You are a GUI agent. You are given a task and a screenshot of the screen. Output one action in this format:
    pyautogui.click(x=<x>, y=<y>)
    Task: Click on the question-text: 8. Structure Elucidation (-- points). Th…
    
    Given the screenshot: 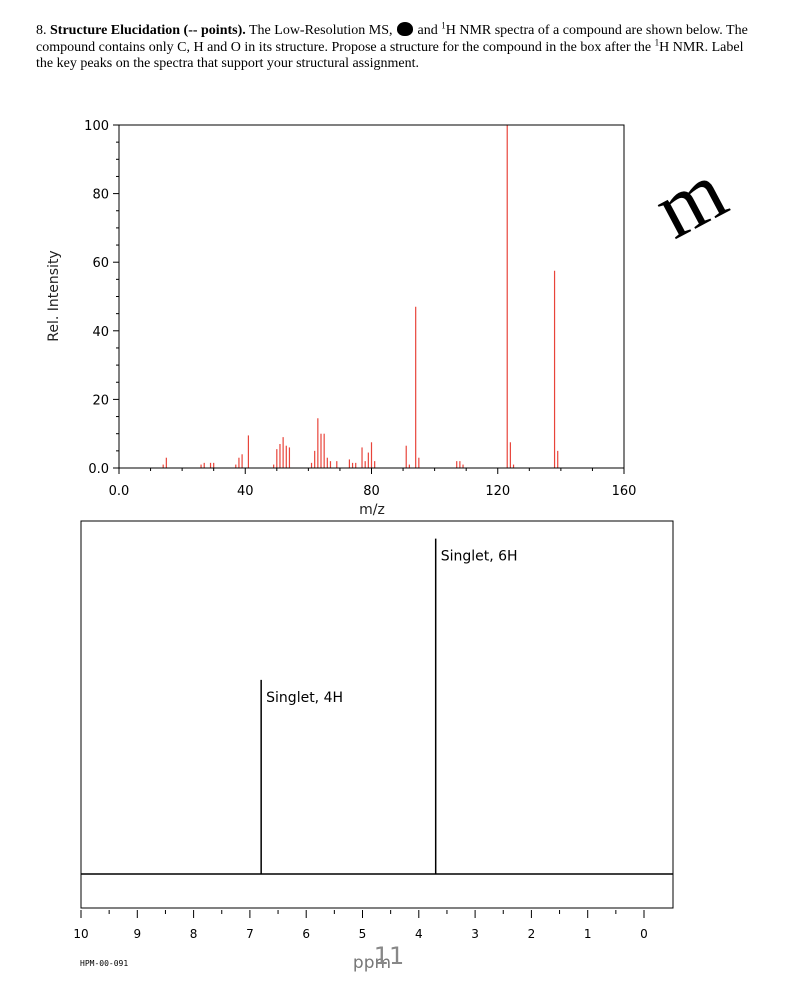 What is the action you would take?
    pyautogui.click(x=392, y=46)
    